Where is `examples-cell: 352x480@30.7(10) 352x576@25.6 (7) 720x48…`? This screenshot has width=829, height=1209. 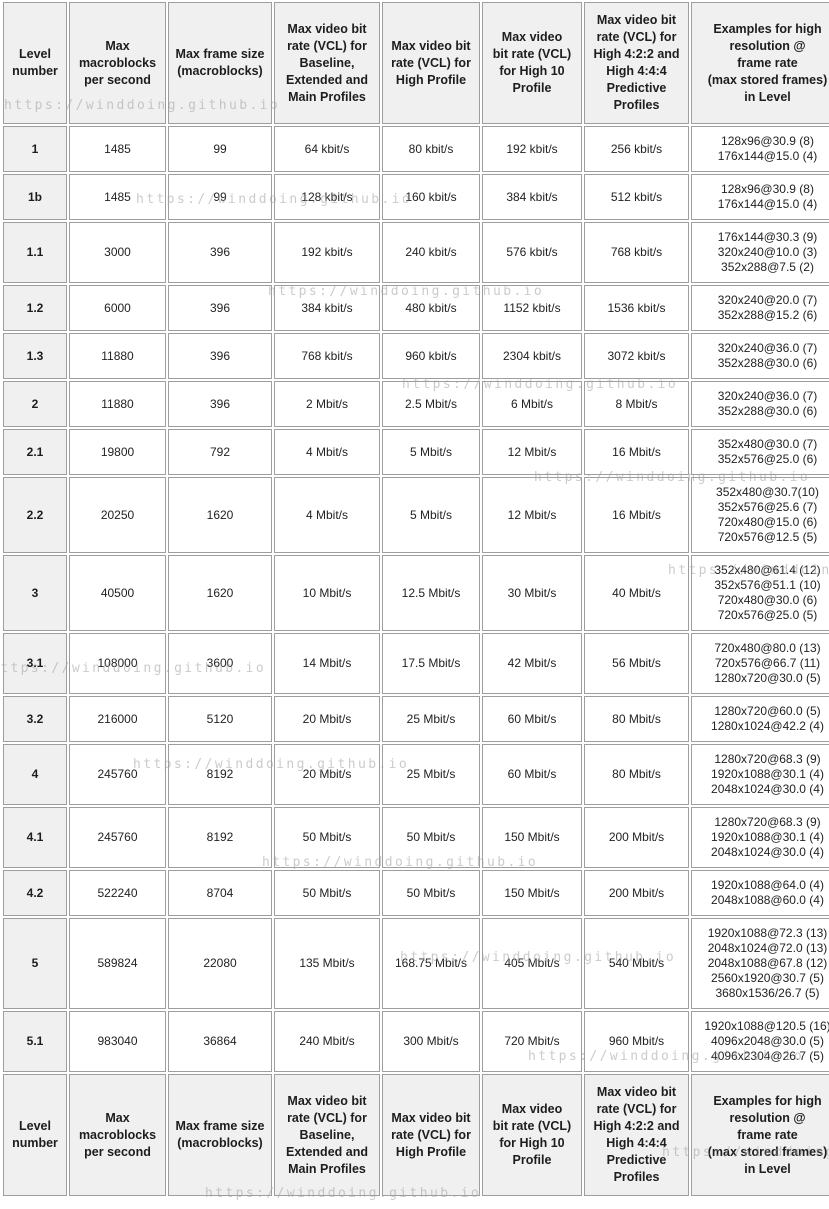
examples-cell: 352x480@30.7(10) 352x576@25.6 (7) 720x48… is located at coordinates (760, 515).